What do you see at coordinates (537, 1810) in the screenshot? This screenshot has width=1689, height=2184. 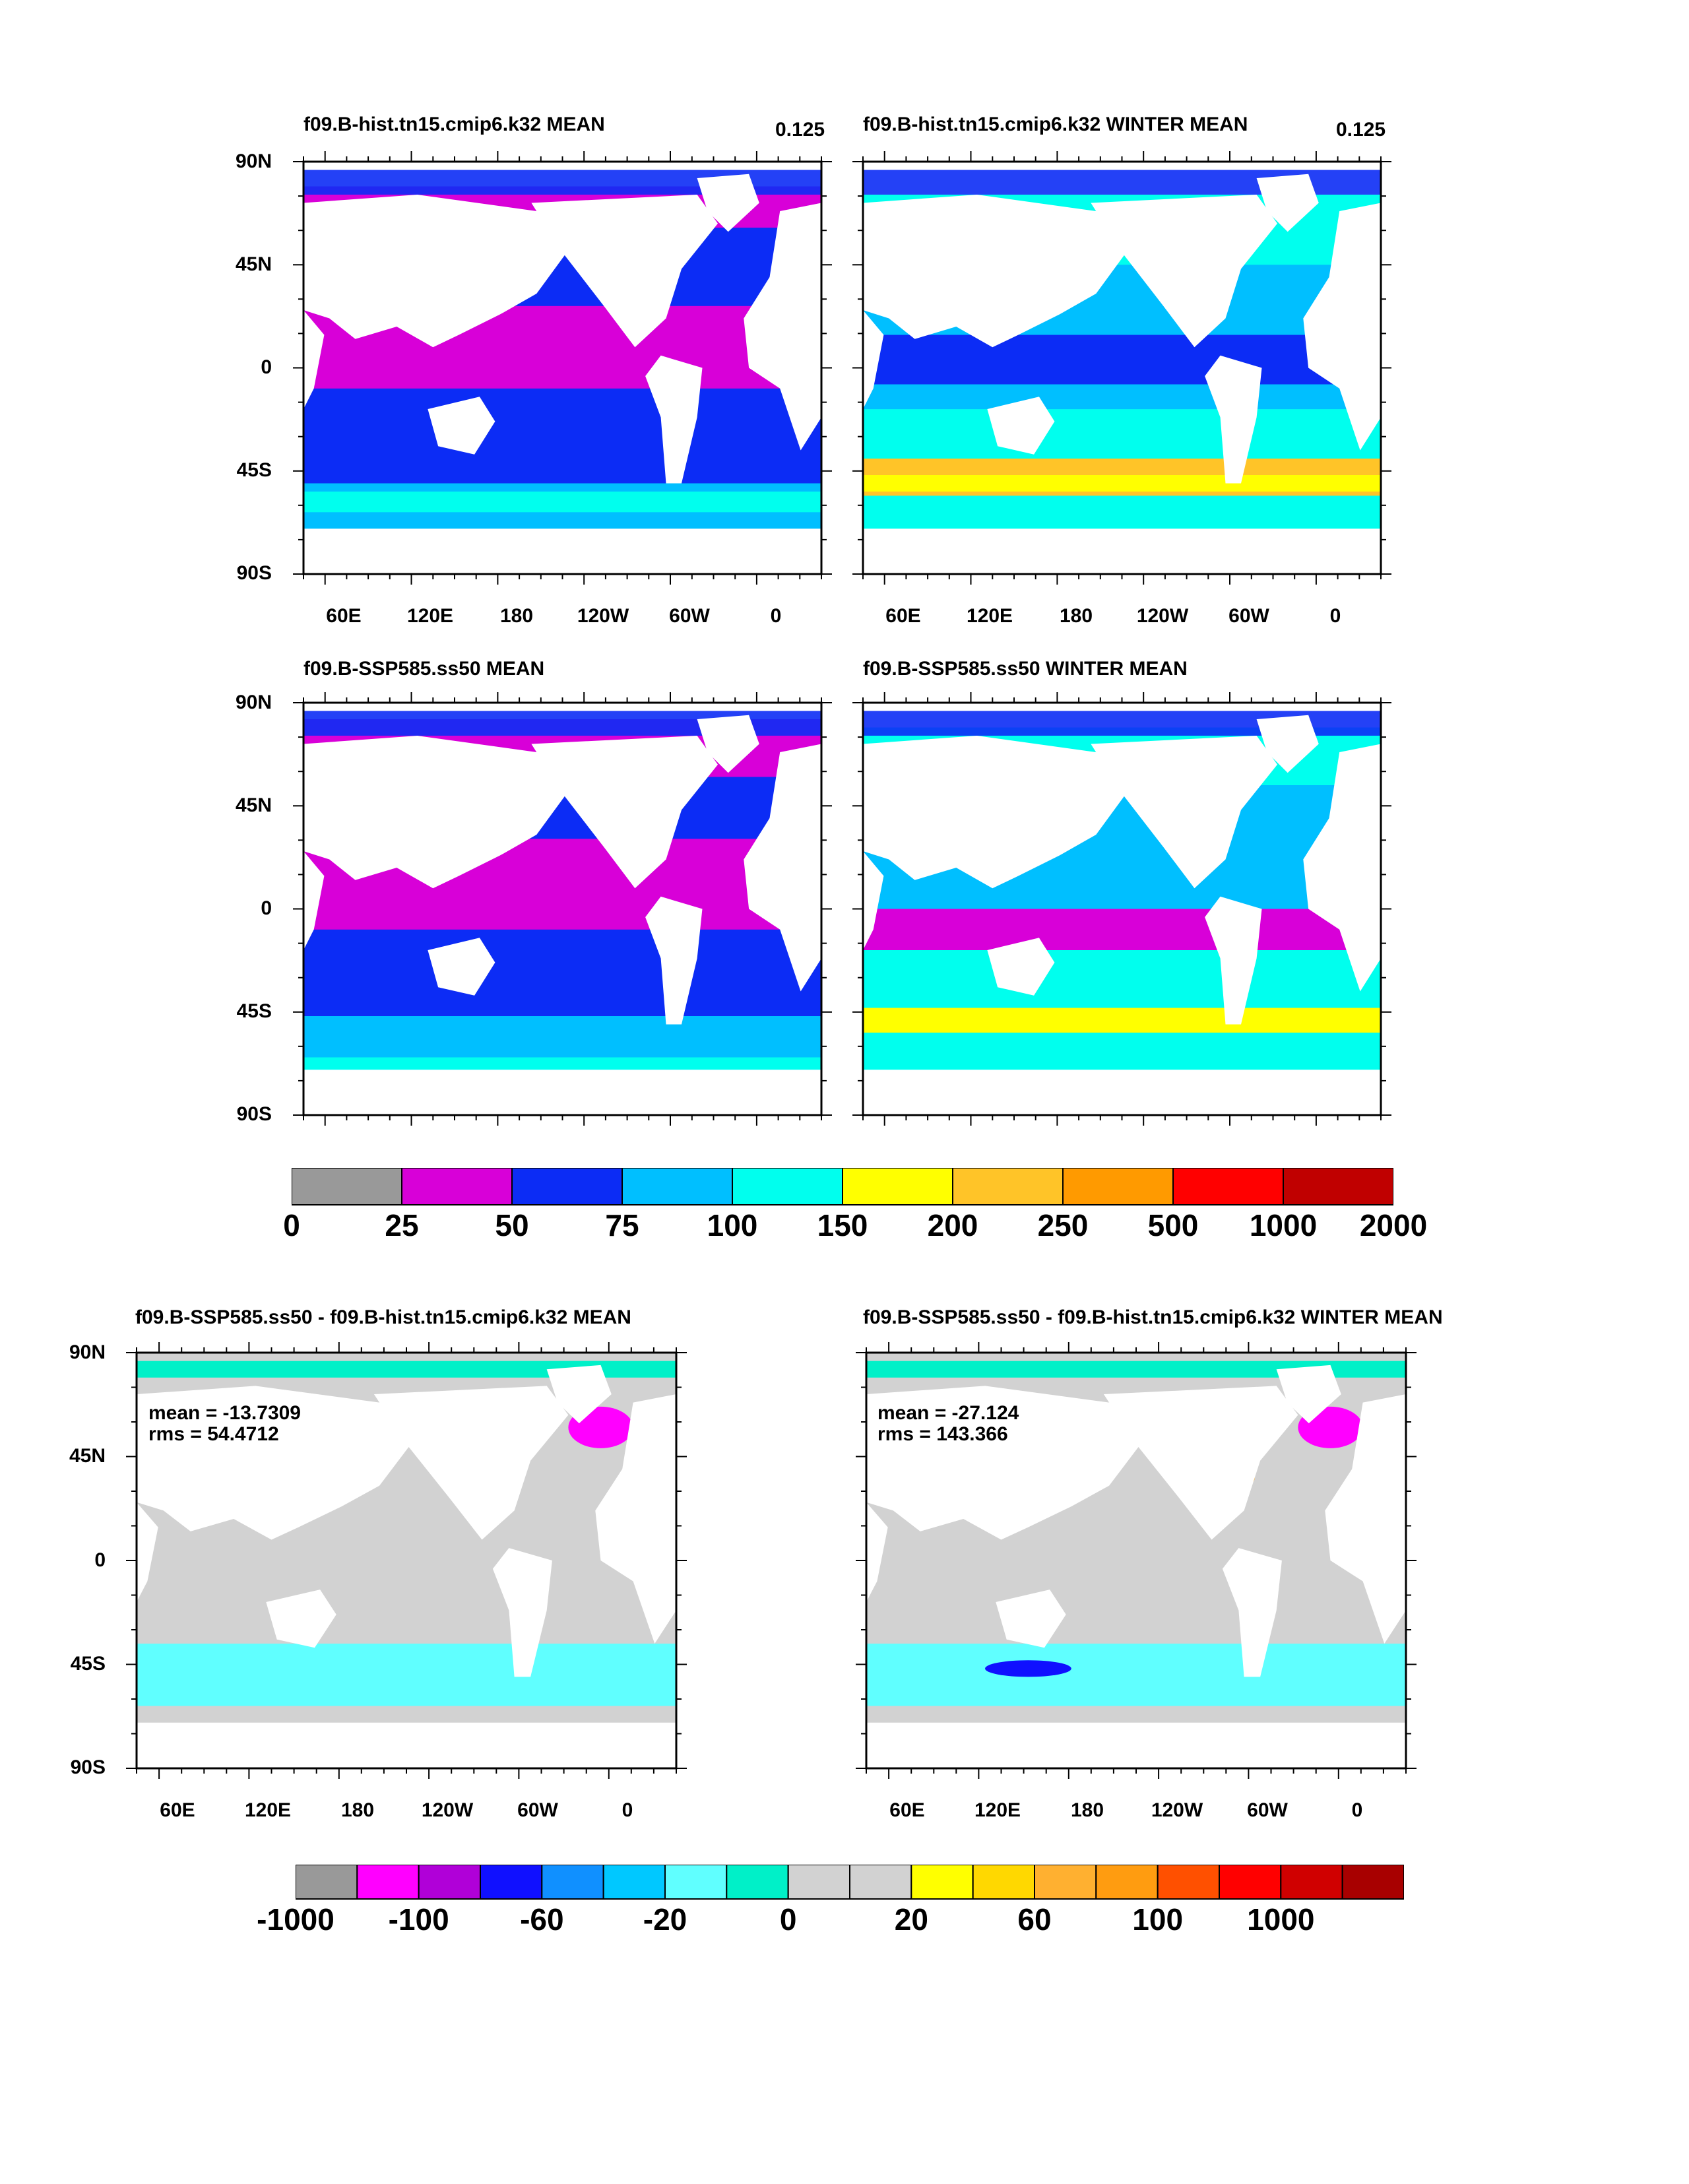 I see `lon-label: 60W` at bounding box center [537, 1810].